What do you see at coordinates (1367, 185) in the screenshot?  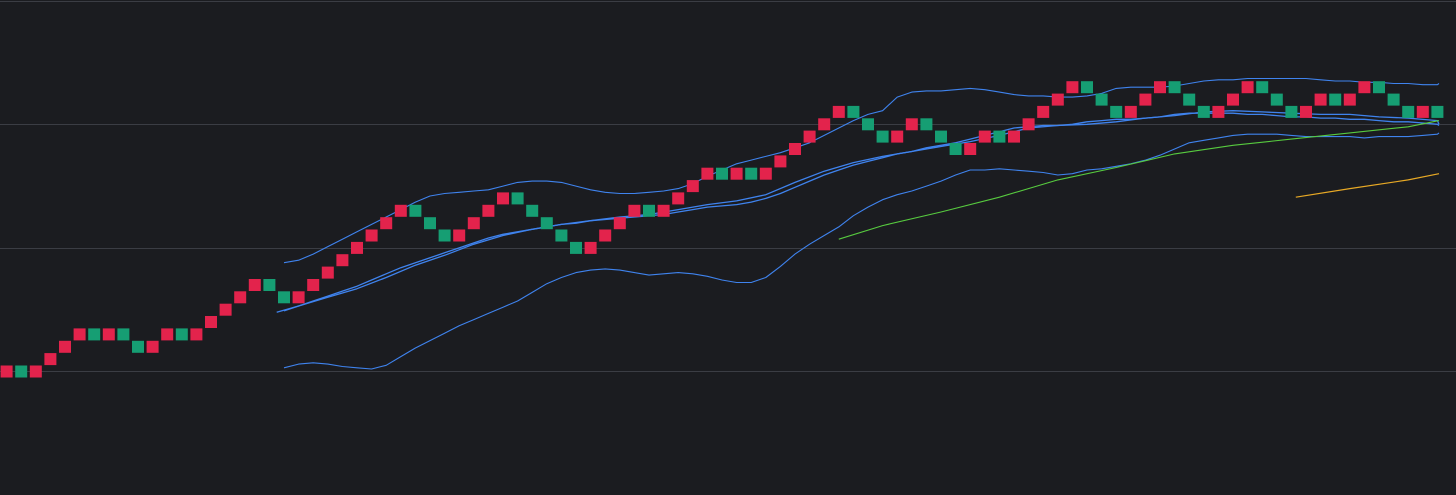 I see `series-moving-average-long` at bounding box center [1367, 185].